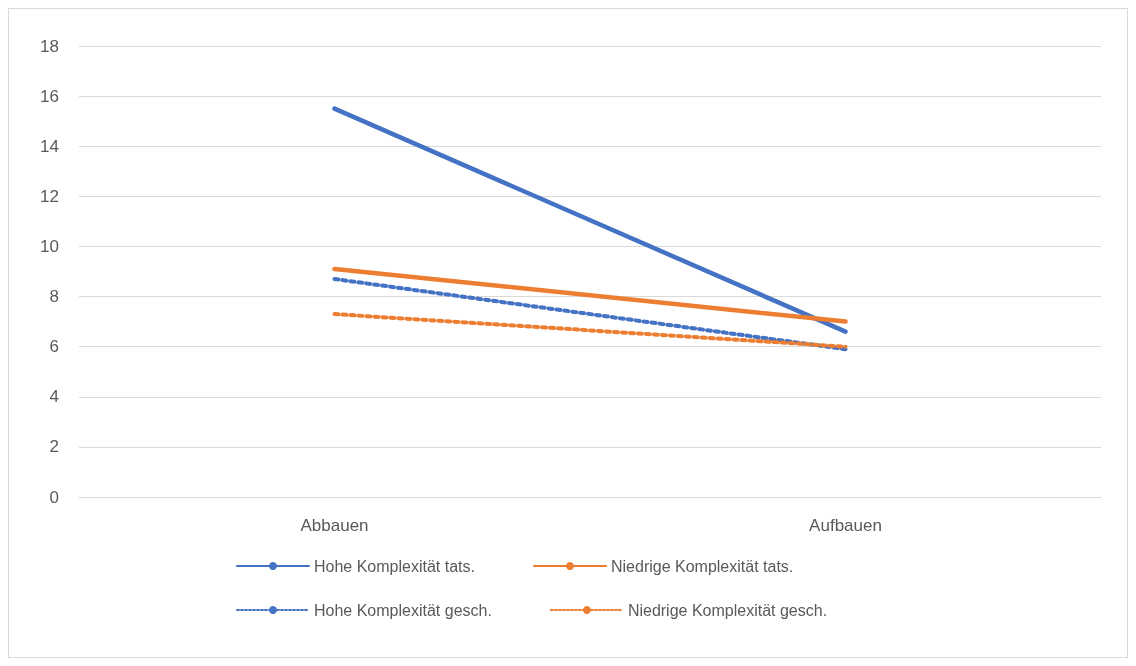 The height and width of the screenshot is (666, 1136). What do you see at coordinates (49, 96) in the screenshot?
I see `y-tick-label: 16` at bounding box center [49, 96].